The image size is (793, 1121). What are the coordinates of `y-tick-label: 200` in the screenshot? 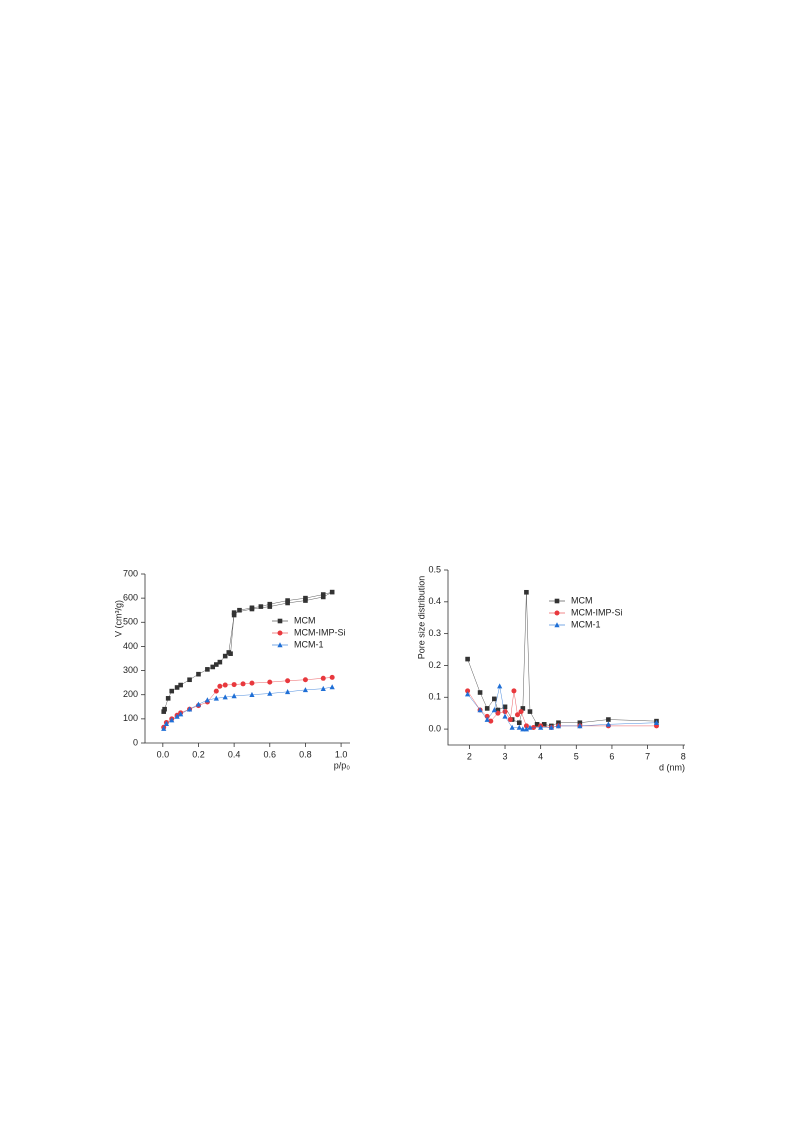 It's located at (130, 694).